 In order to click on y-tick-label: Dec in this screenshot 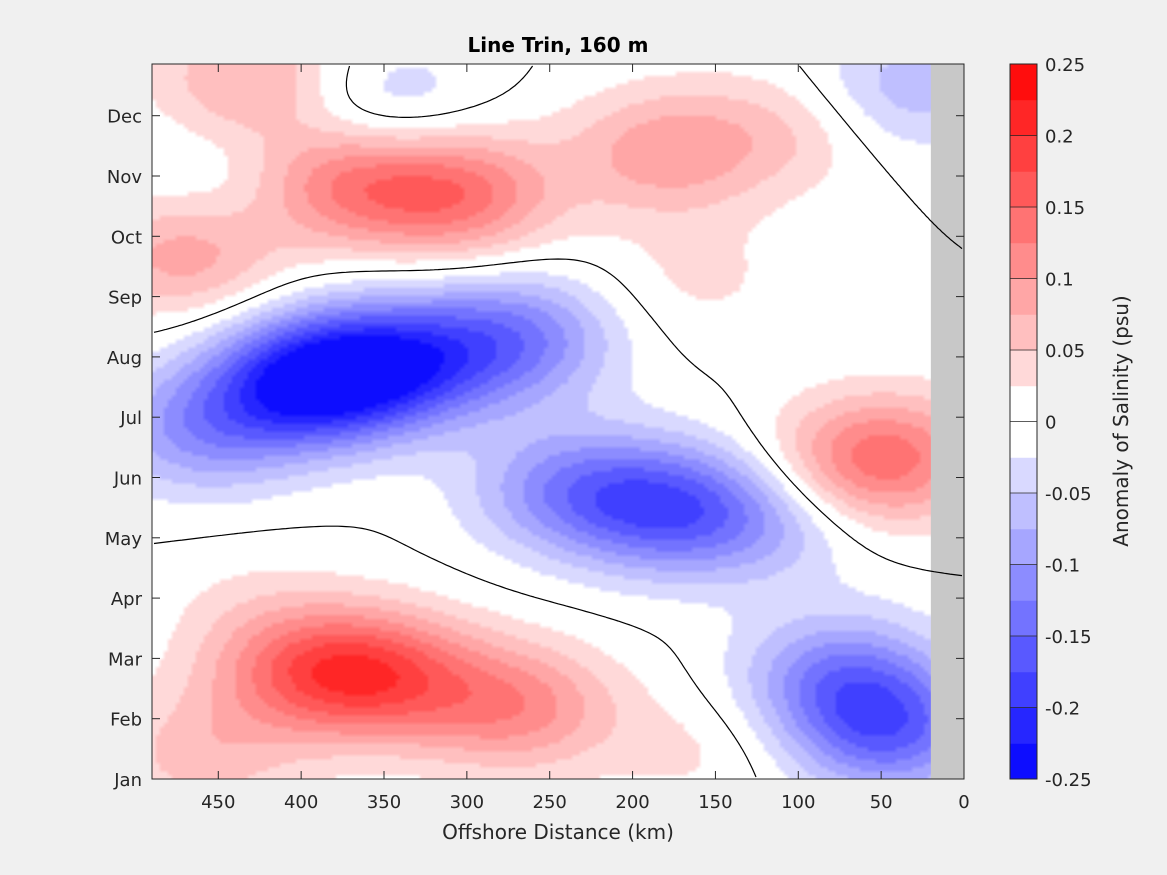, I will do `click(124, 117)`.